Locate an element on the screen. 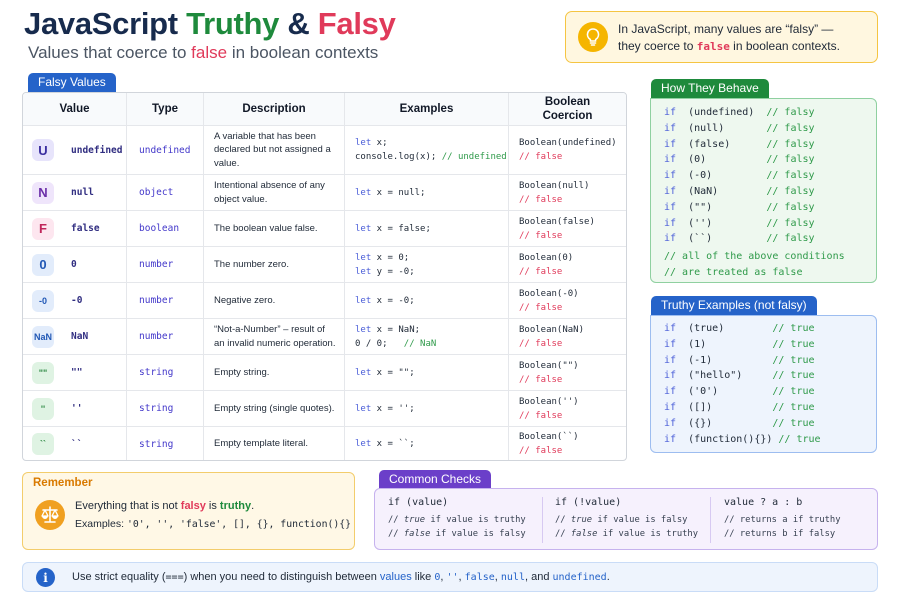 This screenshot has width=900, height=600. title-ampersand: & is located at coordinates (298, 23).